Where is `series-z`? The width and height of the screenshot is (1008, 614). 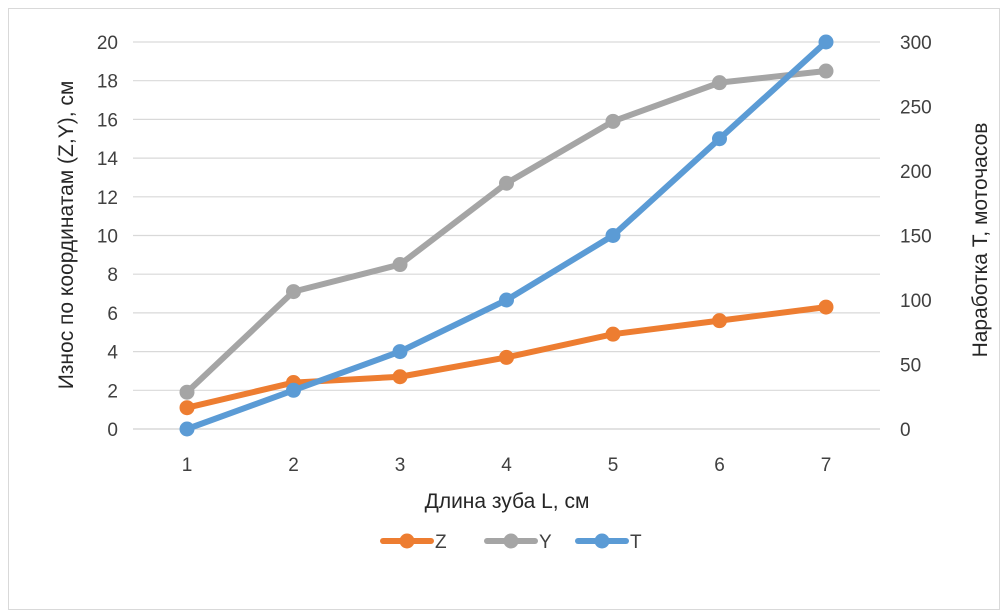 series-z is located at coordinates (506, 357).